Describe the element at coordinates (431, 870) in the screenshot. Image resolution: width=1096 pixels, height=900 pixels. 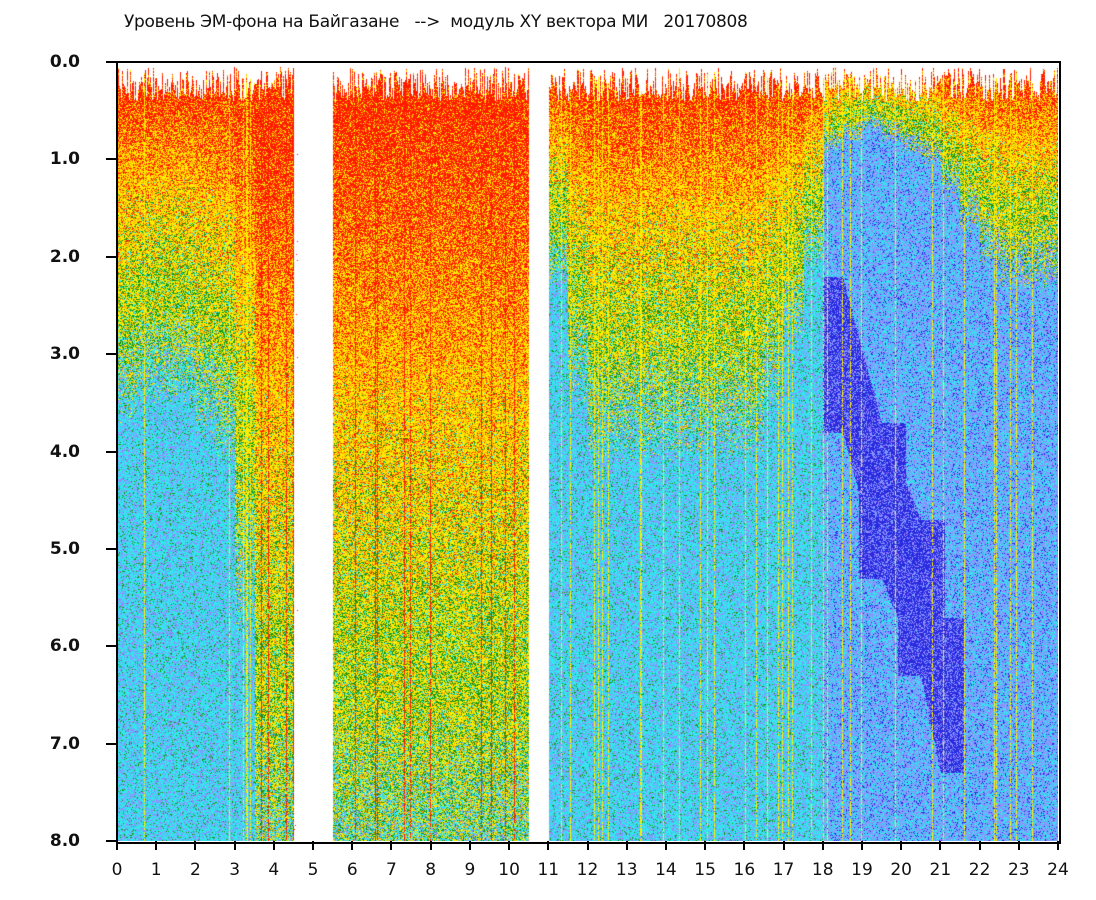
I see `x-tick-label: 8` at that location.